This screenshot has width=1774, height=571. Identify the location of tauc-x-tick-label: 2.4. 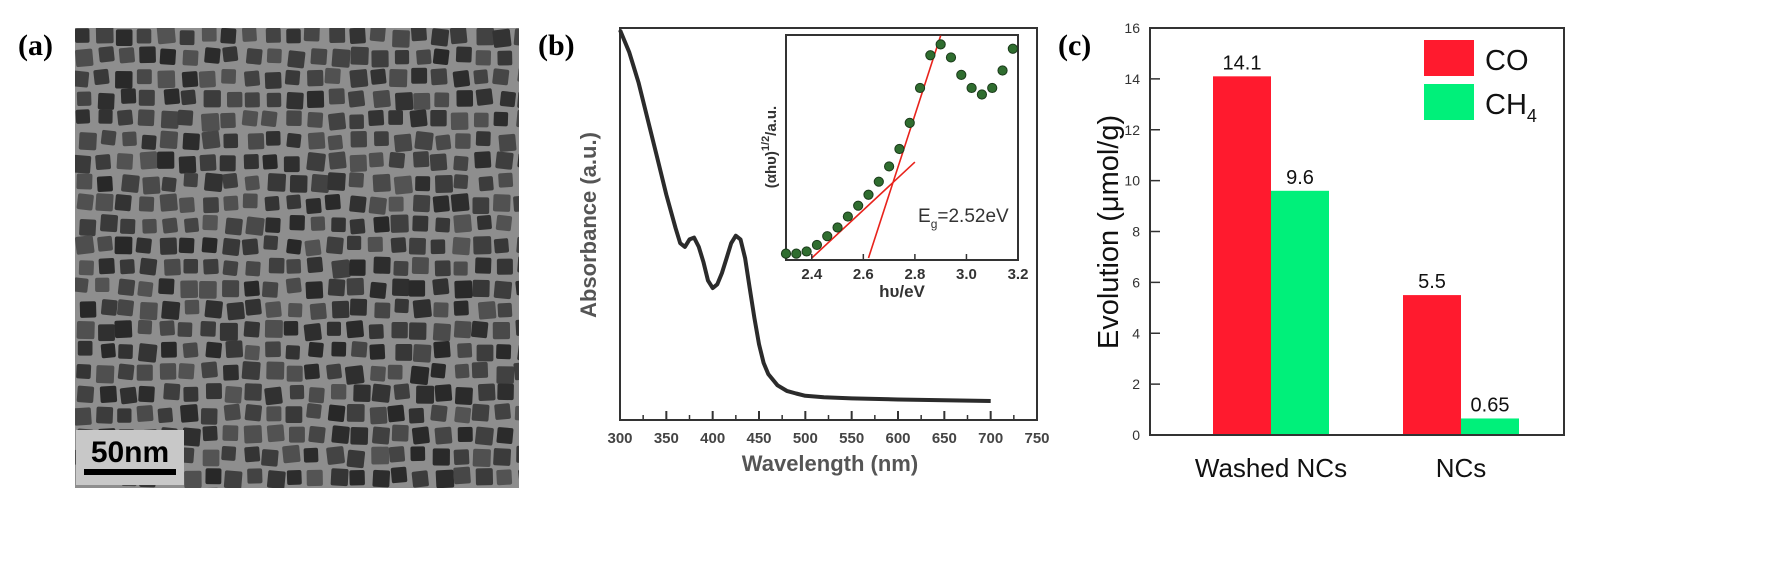
(812, 274).